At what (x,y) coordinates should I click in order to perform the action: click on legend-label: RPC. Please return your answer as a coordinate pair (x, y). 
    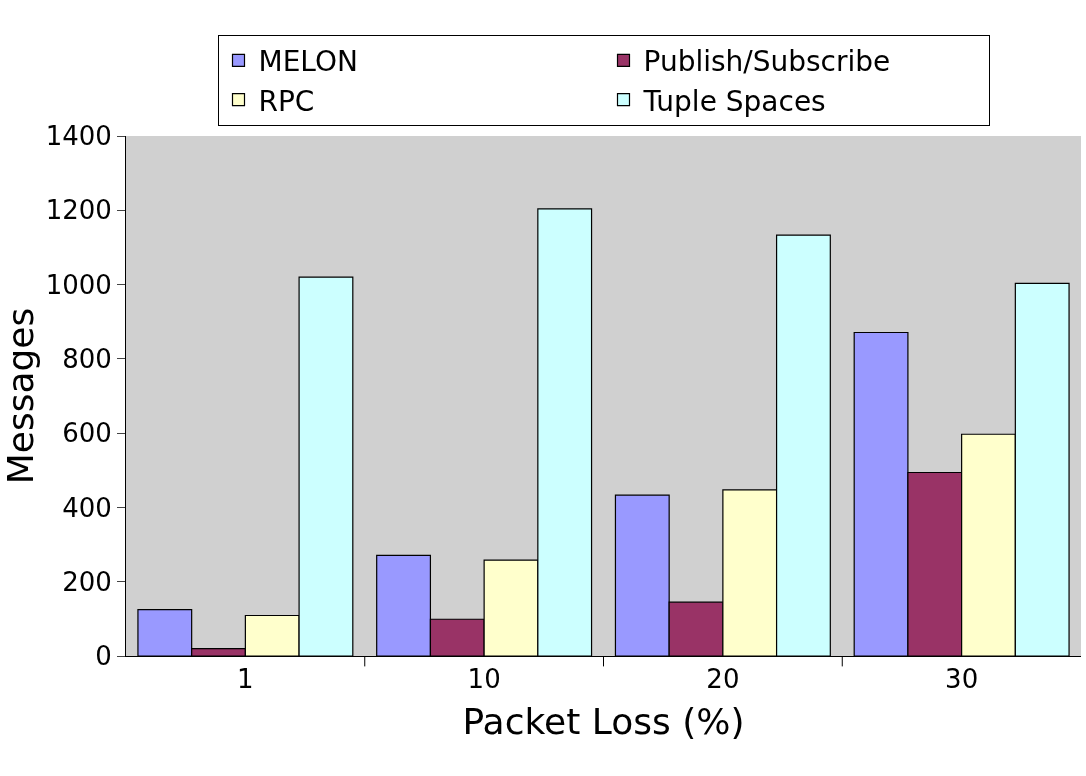
    Looking at the image, I should click on (286, 101).